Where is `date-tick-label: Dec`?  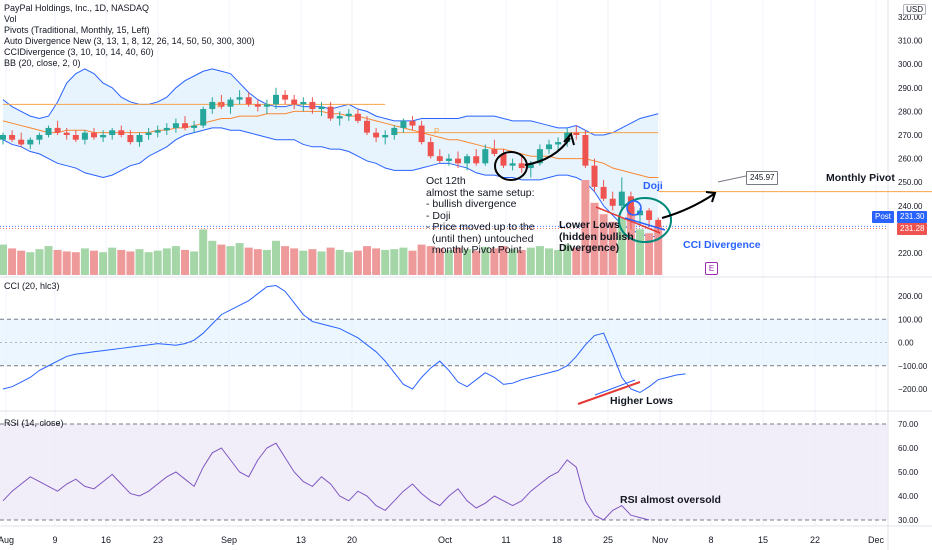 date-tick-label: Dec is located at coordinates (876, 540).